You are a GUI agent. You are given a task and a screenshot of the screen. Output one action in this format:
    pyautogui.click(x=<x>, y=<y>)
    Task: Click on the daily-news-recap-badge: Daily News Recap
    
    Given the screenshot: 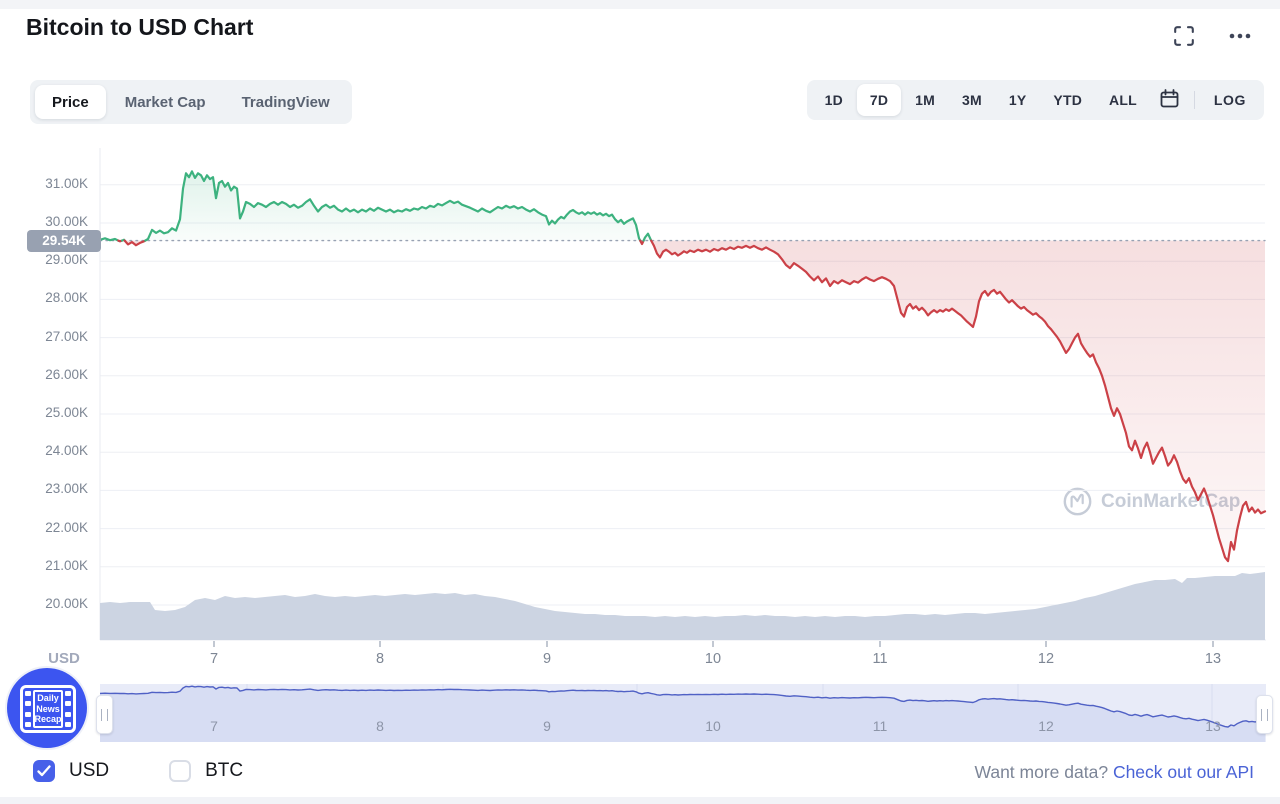 What is the action you would take?
    pyautogui.click(x=47, y=708)
    